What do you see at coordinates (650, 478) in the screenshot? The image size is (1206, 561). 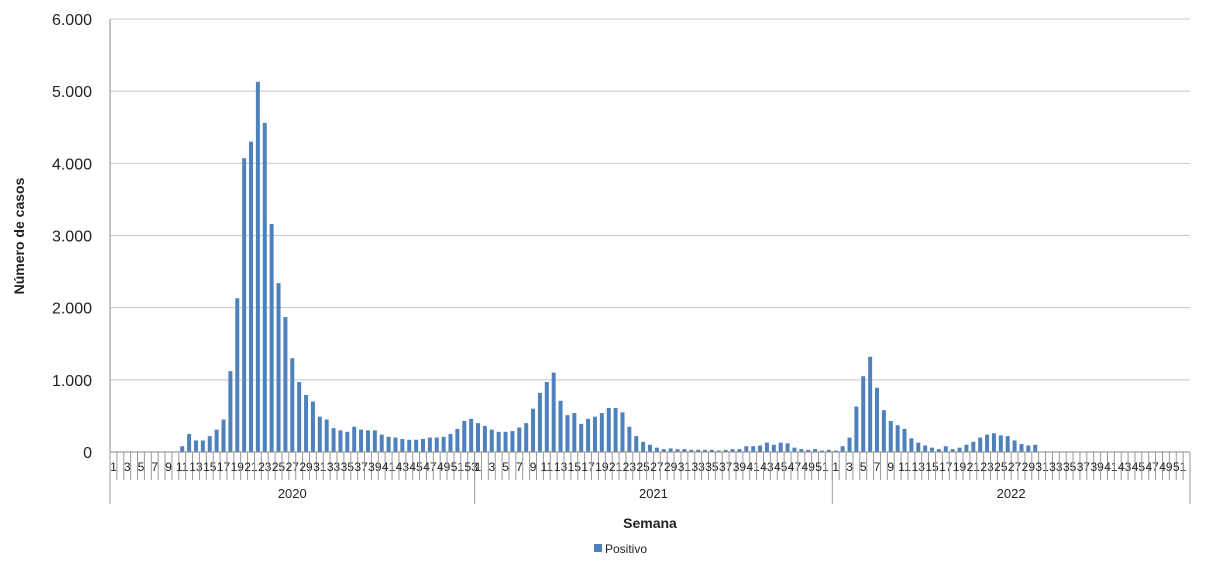 I see `year-labels: 2020 2021 2022` at bounding box center [650, 478].